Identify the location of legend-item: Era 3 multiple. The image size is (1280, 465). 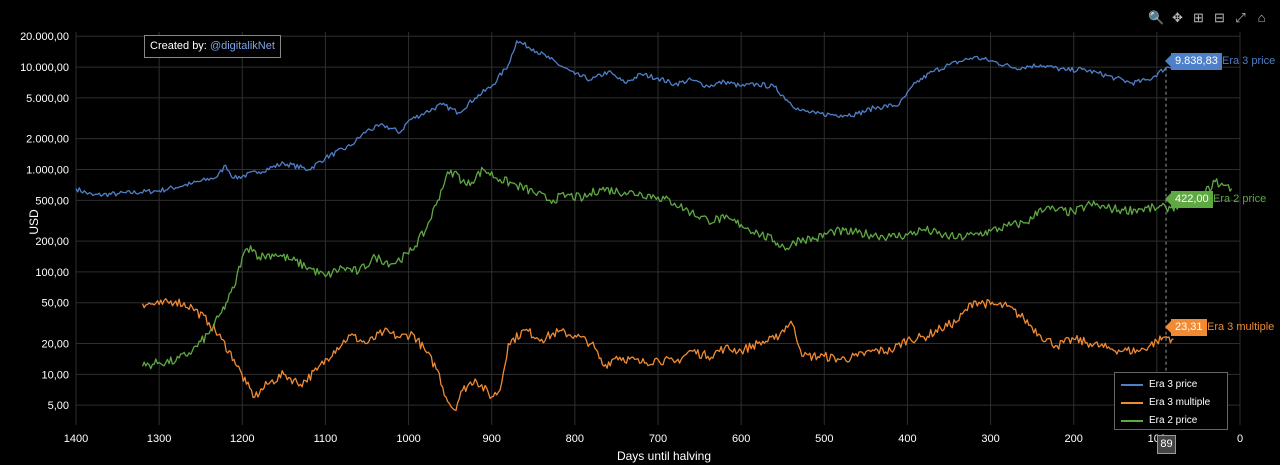
(1171, 403).